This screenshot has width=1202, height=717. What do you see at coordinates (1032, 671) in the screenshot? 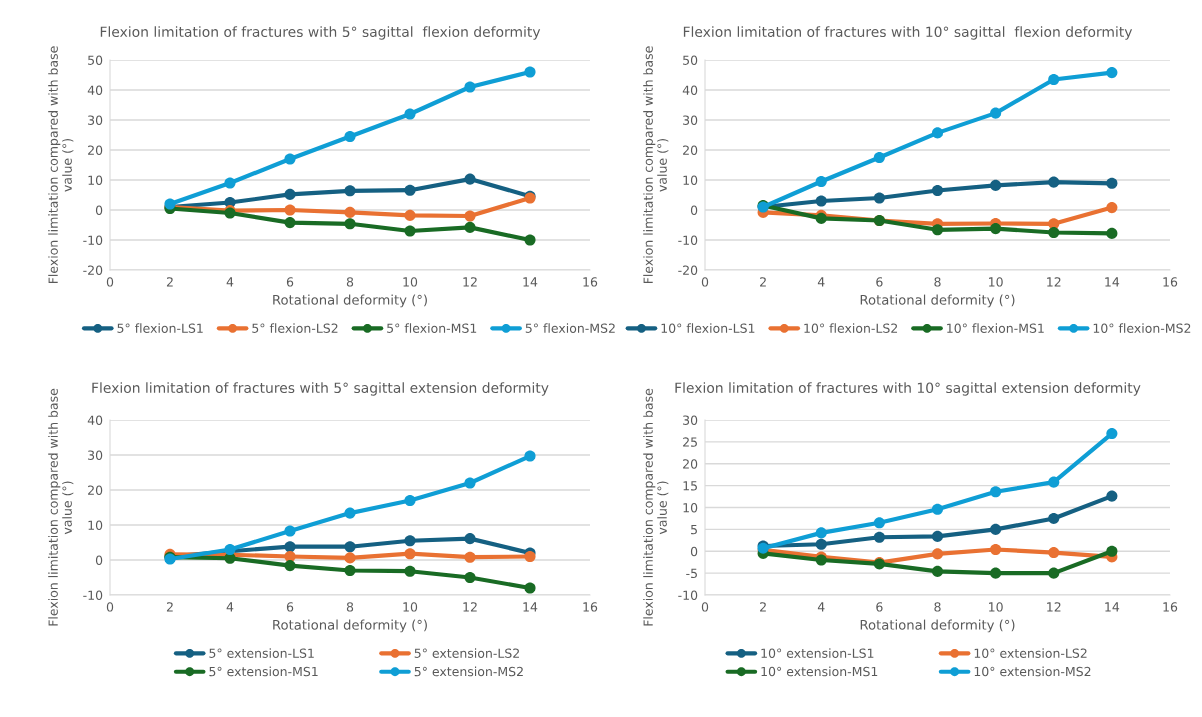
I see `legend-label: 10° extension-MS2` at bounding box center [1032, 671].